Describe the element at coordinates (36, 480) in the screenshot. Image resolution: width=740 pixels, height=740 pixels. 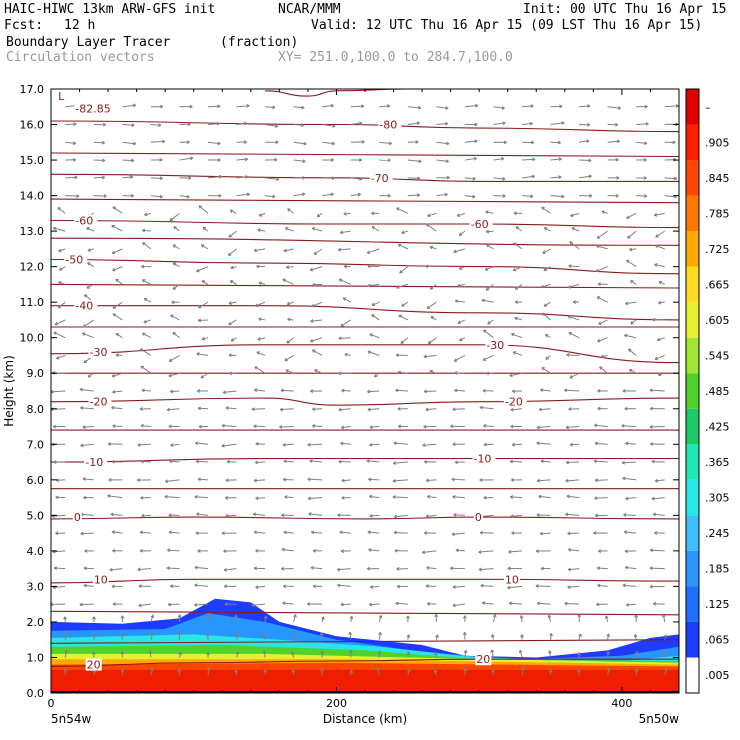
I see `y-tick-label: 6.0` at that location.